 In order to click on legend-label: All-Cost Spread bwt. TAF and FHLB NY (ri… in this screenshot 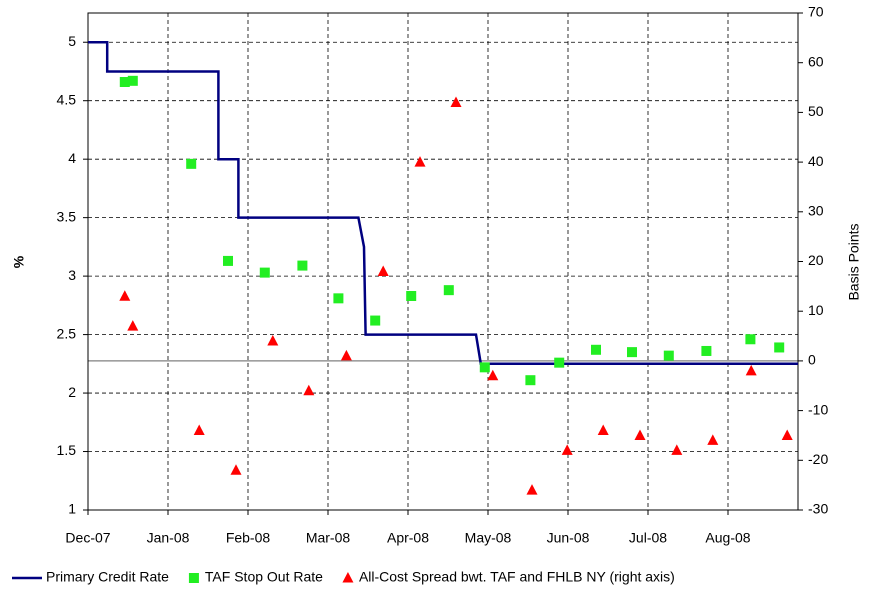, I will do `click(517, 577)`.